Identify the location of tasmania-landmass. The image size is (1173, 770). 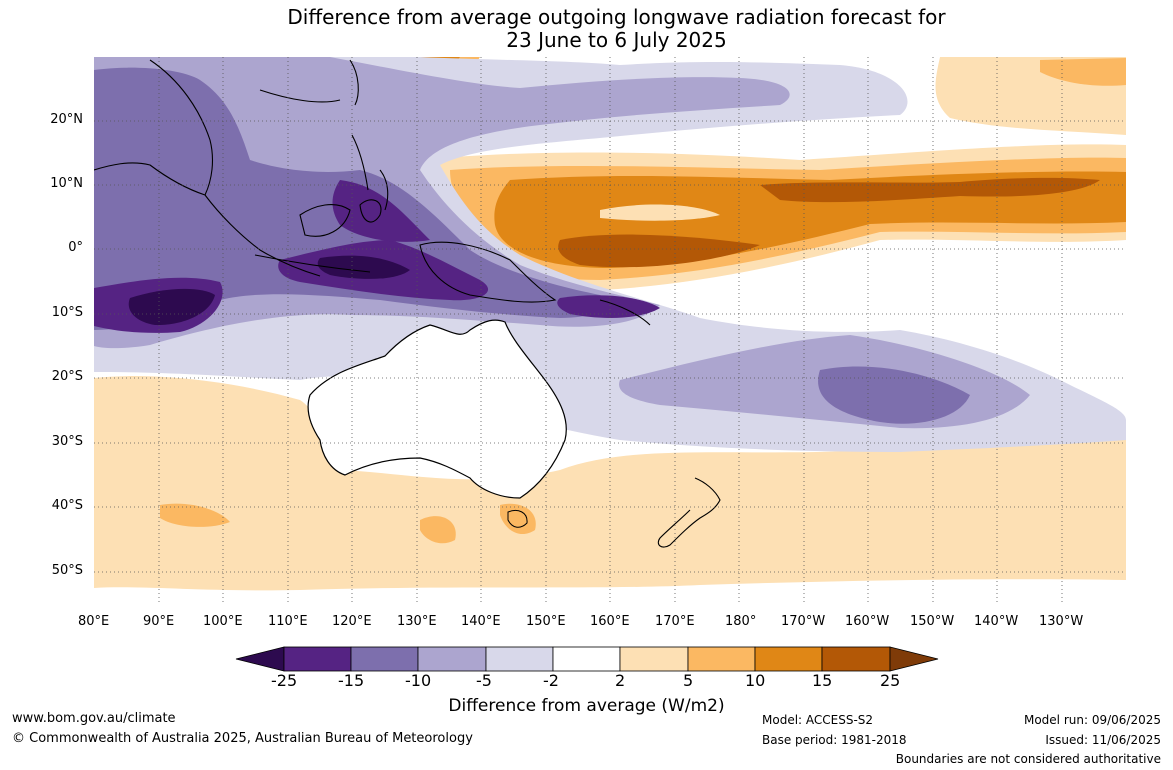
(517, 518).